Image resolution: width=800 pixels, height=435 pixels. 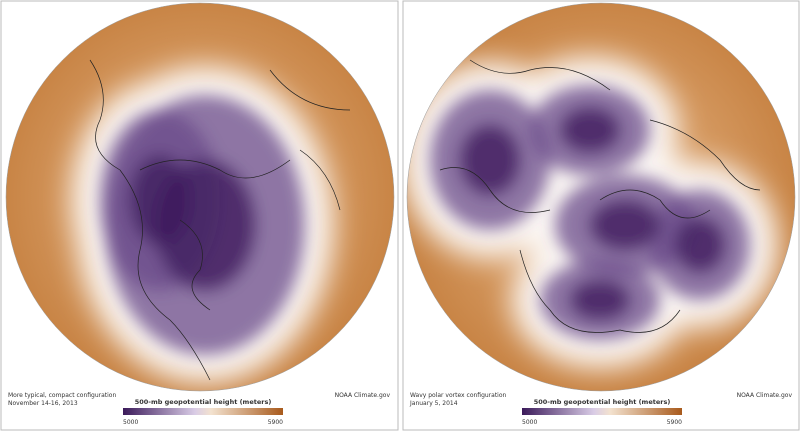 What do you see at coordinates (62, 395) in the screenshot?
I see `caption: More typical, compact configuration` at bounding box center [62, 395].